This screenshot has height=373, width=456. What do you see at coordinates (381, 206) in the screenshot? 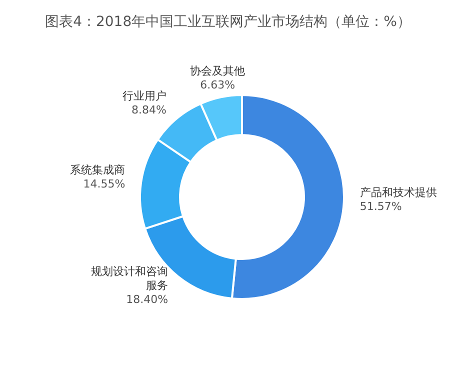
I see `data-label: 51.57%` at bounding box center [381, 206].